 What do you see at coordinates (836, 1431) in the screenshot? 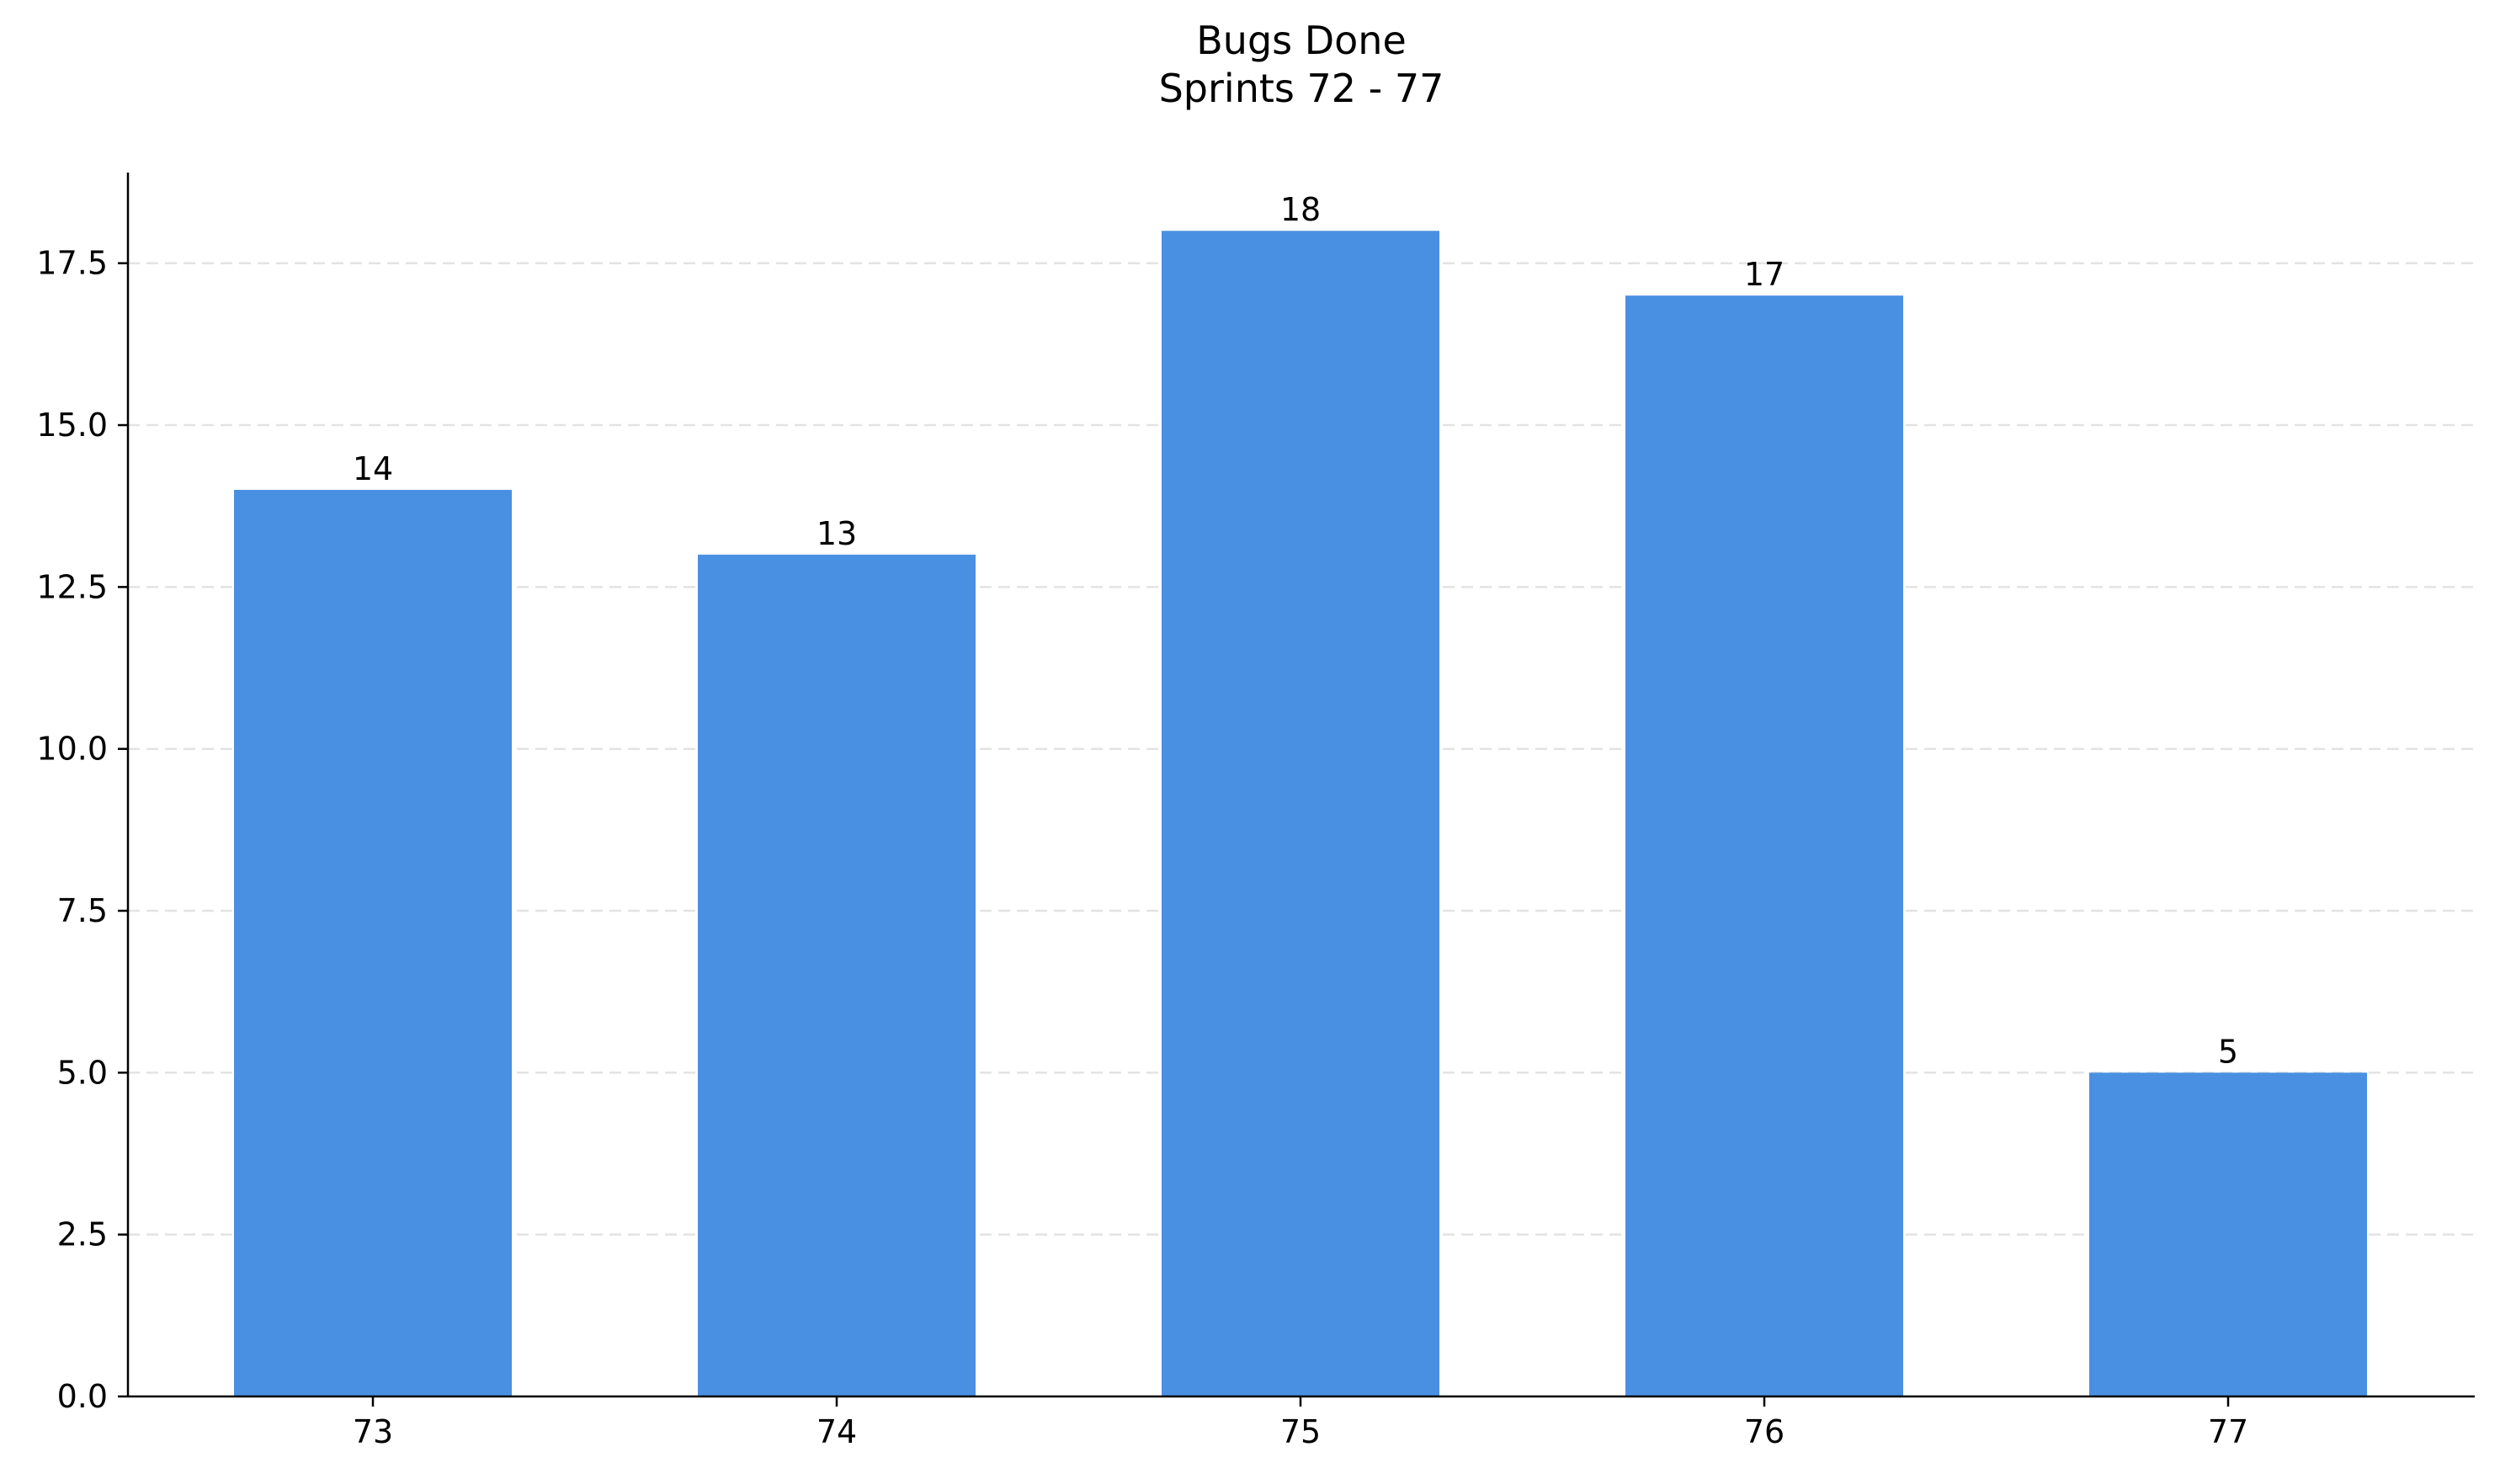
I see `x-tick-label: 74` at bounding box center [836, 1431].